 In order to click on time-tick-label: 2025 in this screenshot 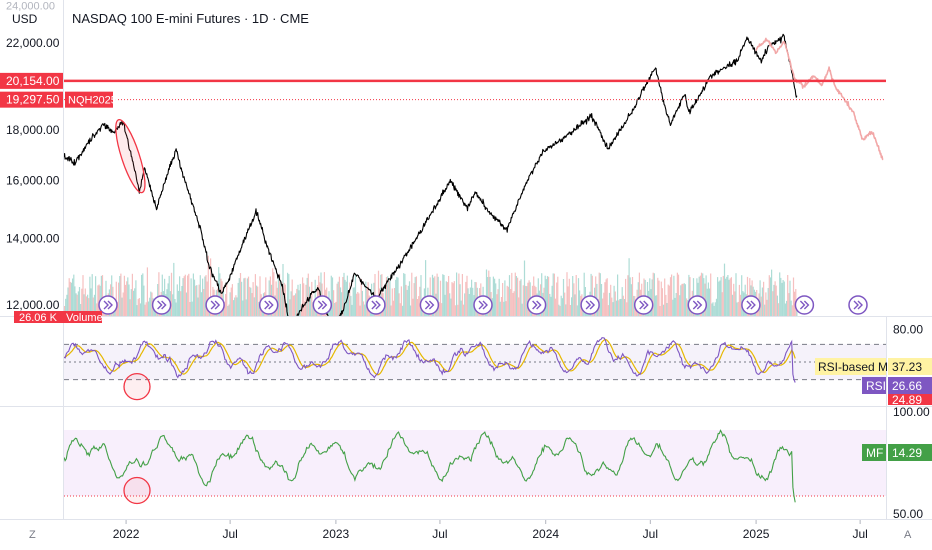, I will do `click(756, 534)`.